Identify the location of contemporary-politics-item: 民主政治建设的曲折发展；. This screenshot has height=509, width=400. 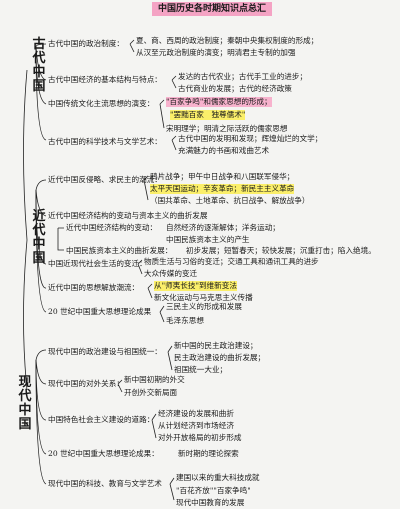
(220, 357).